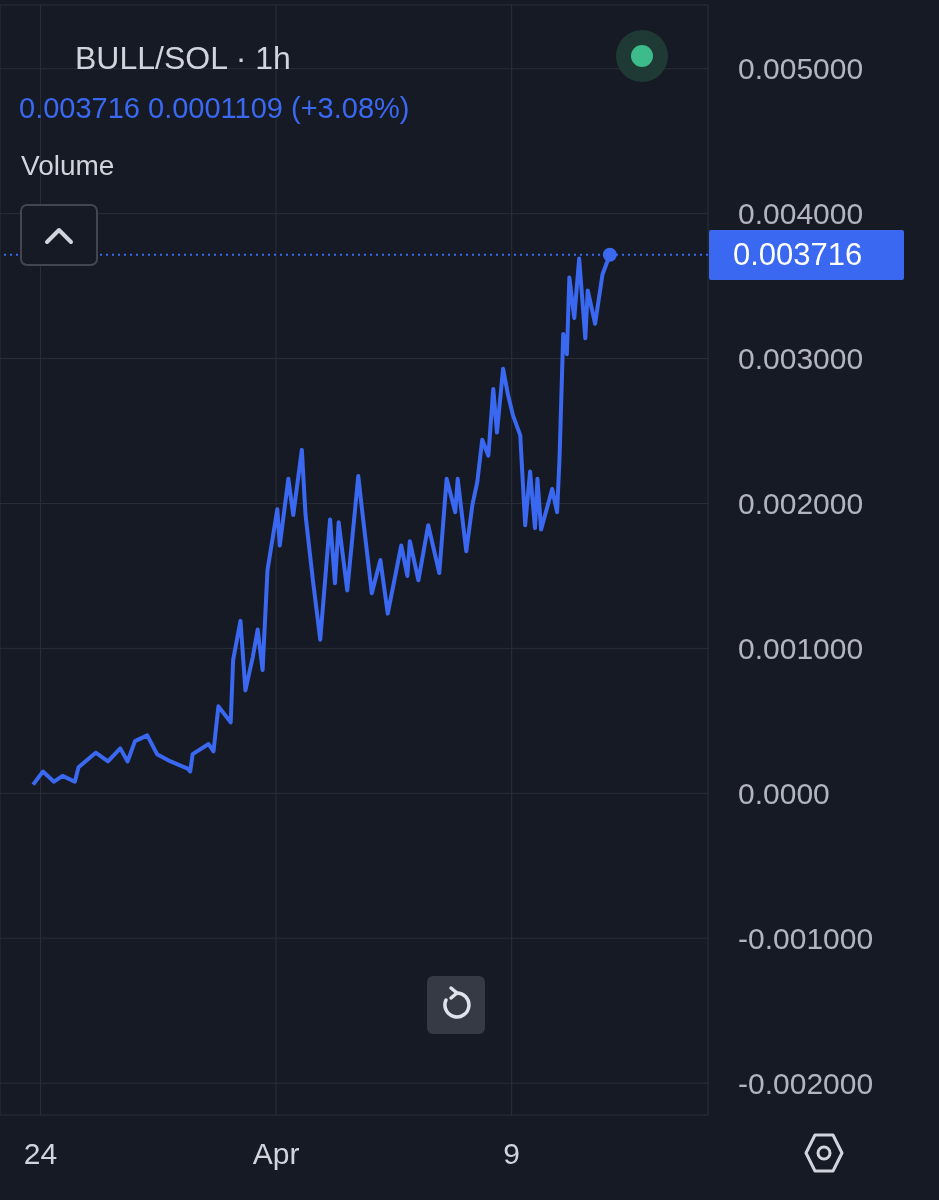  What do you see at coordinates (801, 649) in the screenshot?
I see `y-tick-label: 0.001000` at bounding box center [801, 649].